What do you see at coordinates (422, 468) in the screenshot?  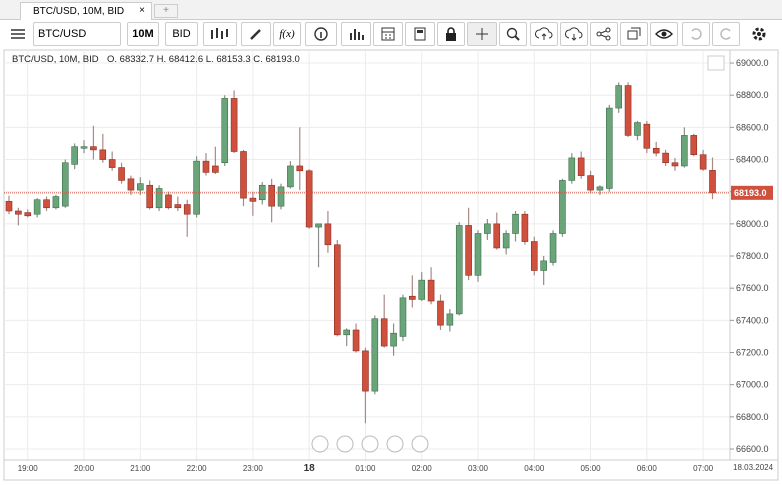 I see `x-tick-label: 02:00` at bounding box center [422, 468].